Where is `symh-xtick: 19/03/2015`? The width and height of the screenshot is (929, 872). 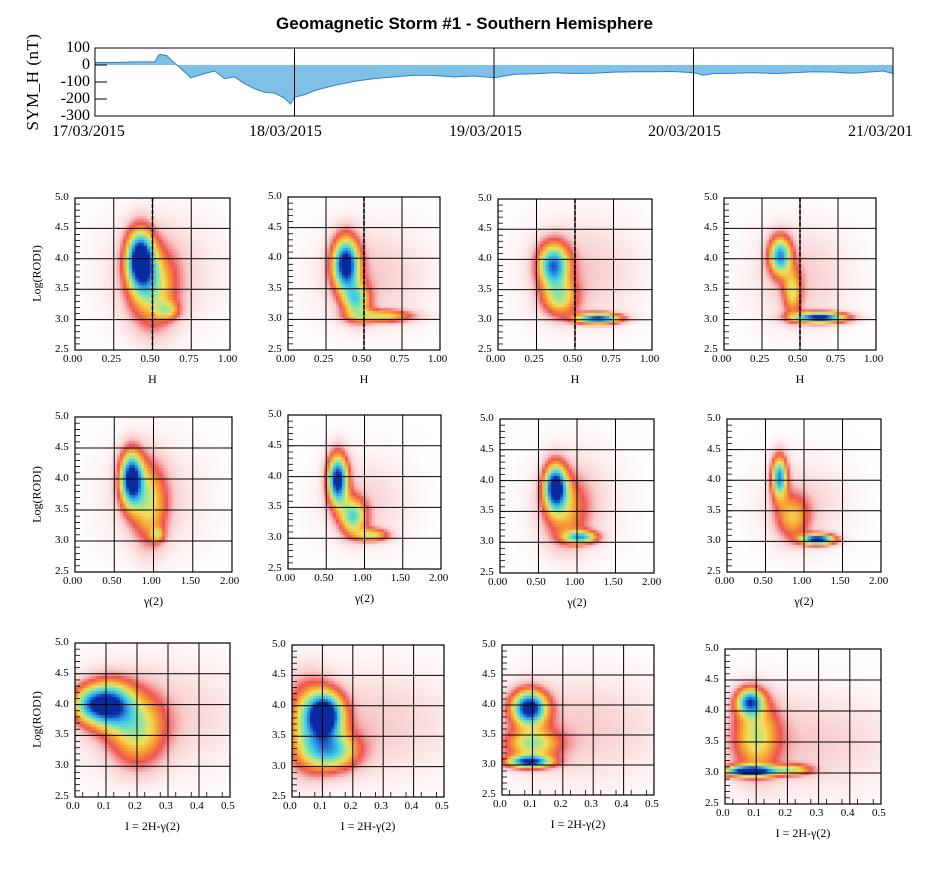 symh-xtick: 19/03/2015 is located at coordinates (485, 131).